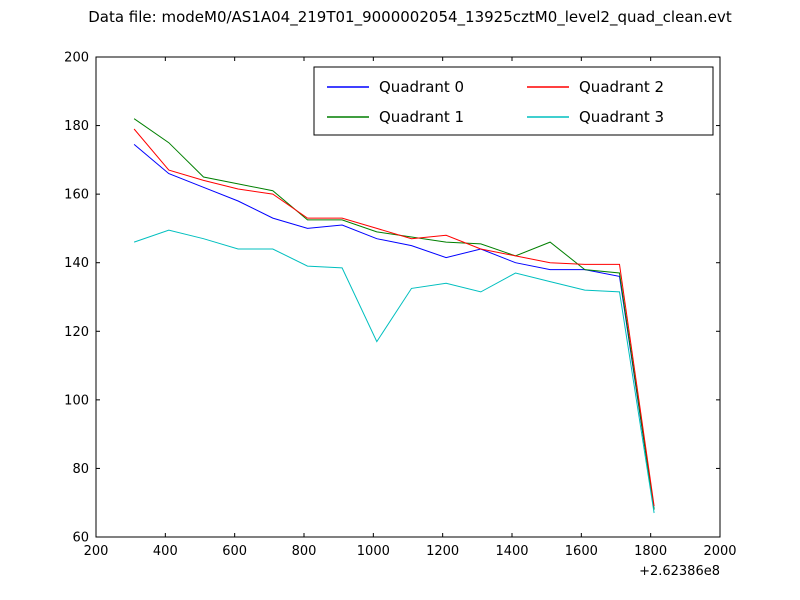 The width and height of the screenshot is (800, 600). What do you see at coordinates (511, 551) in the screenshot?
I see `x-axis-tick-label: 1400` at bounding box center [511, 551].